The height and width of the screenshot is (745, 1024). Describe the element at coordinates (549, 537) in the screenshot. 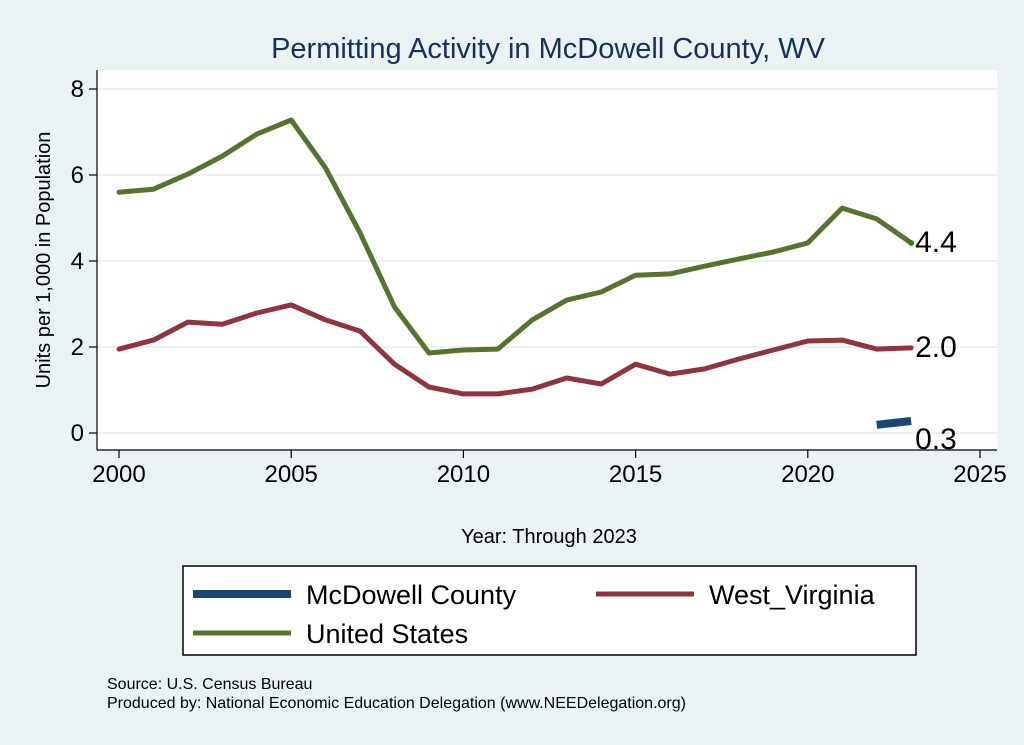

I see `x-axis-label: Year: Through 2023` at that location.